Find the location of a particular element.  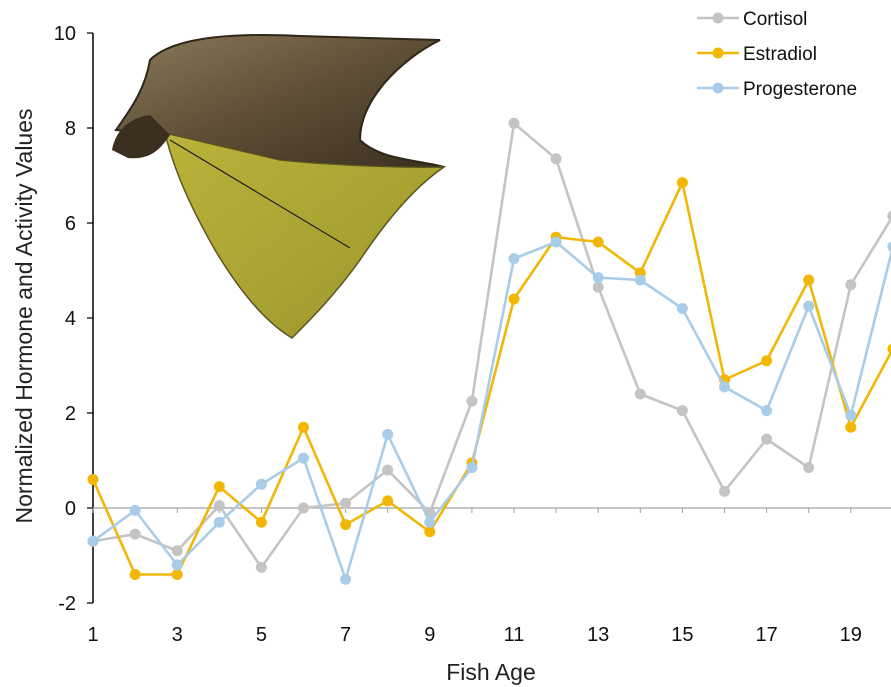

x-tick-label: 9 is located at coordinates (429, 635).